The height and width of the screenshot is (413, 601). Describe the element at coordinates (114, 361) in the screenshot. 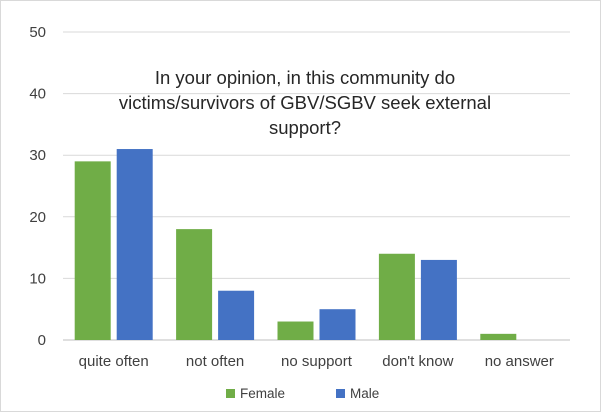

I see `x-category-label: quite often` at that location.